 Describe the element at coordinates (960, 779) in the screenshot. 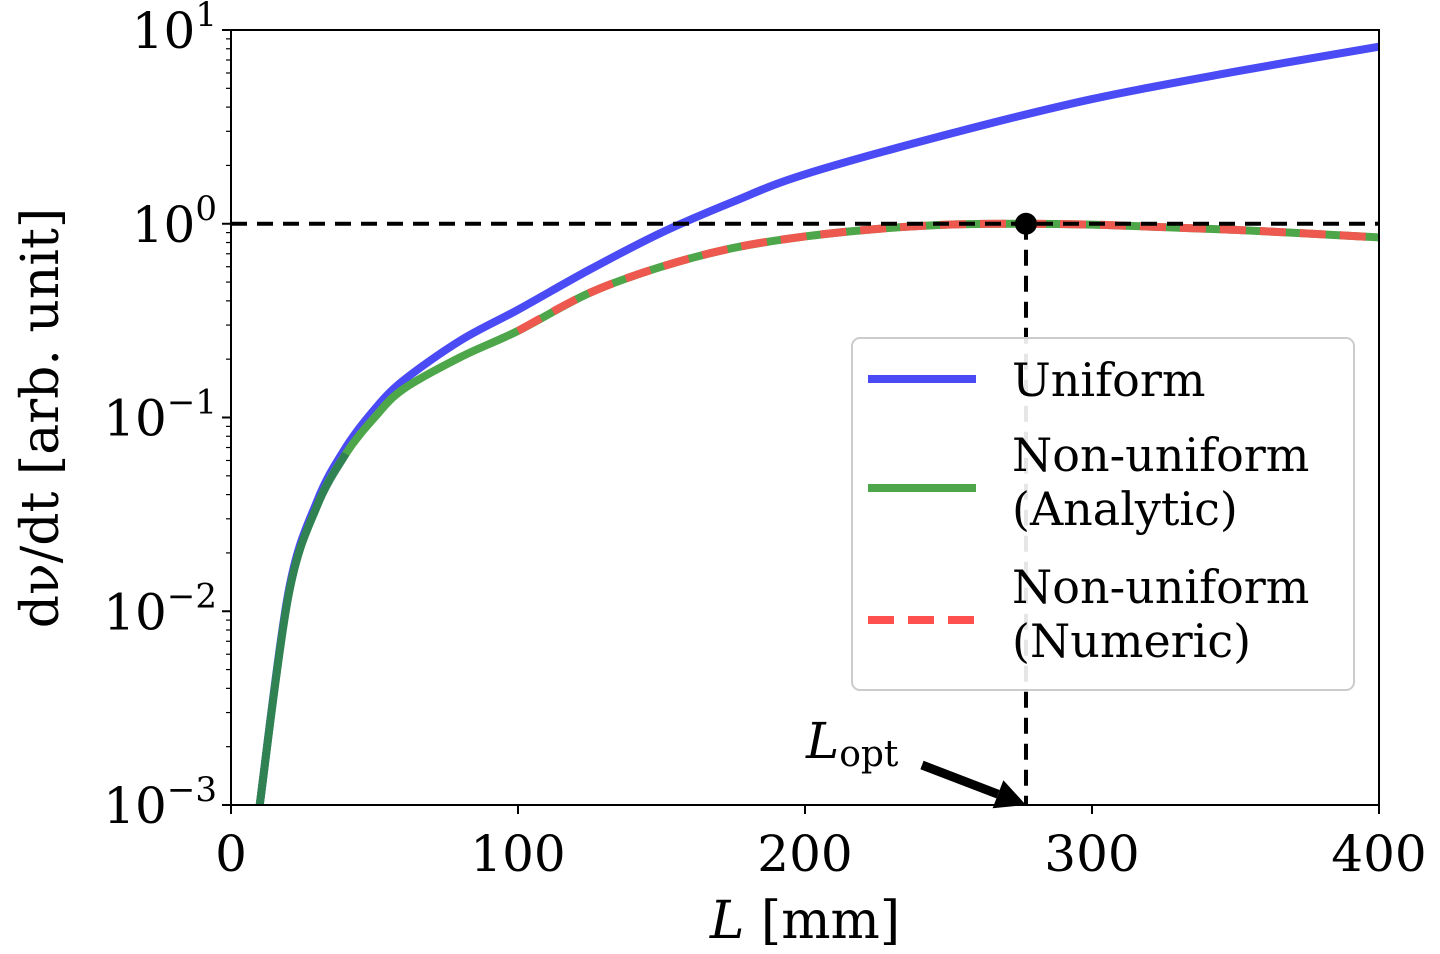

I see `lopt-arrow-shaft` at that location.